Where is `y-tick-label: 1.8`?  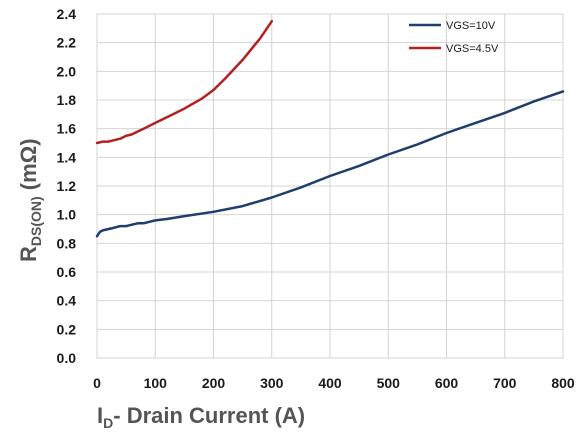
y-tick-label: 1.8 is located at coordinates (67, 100).